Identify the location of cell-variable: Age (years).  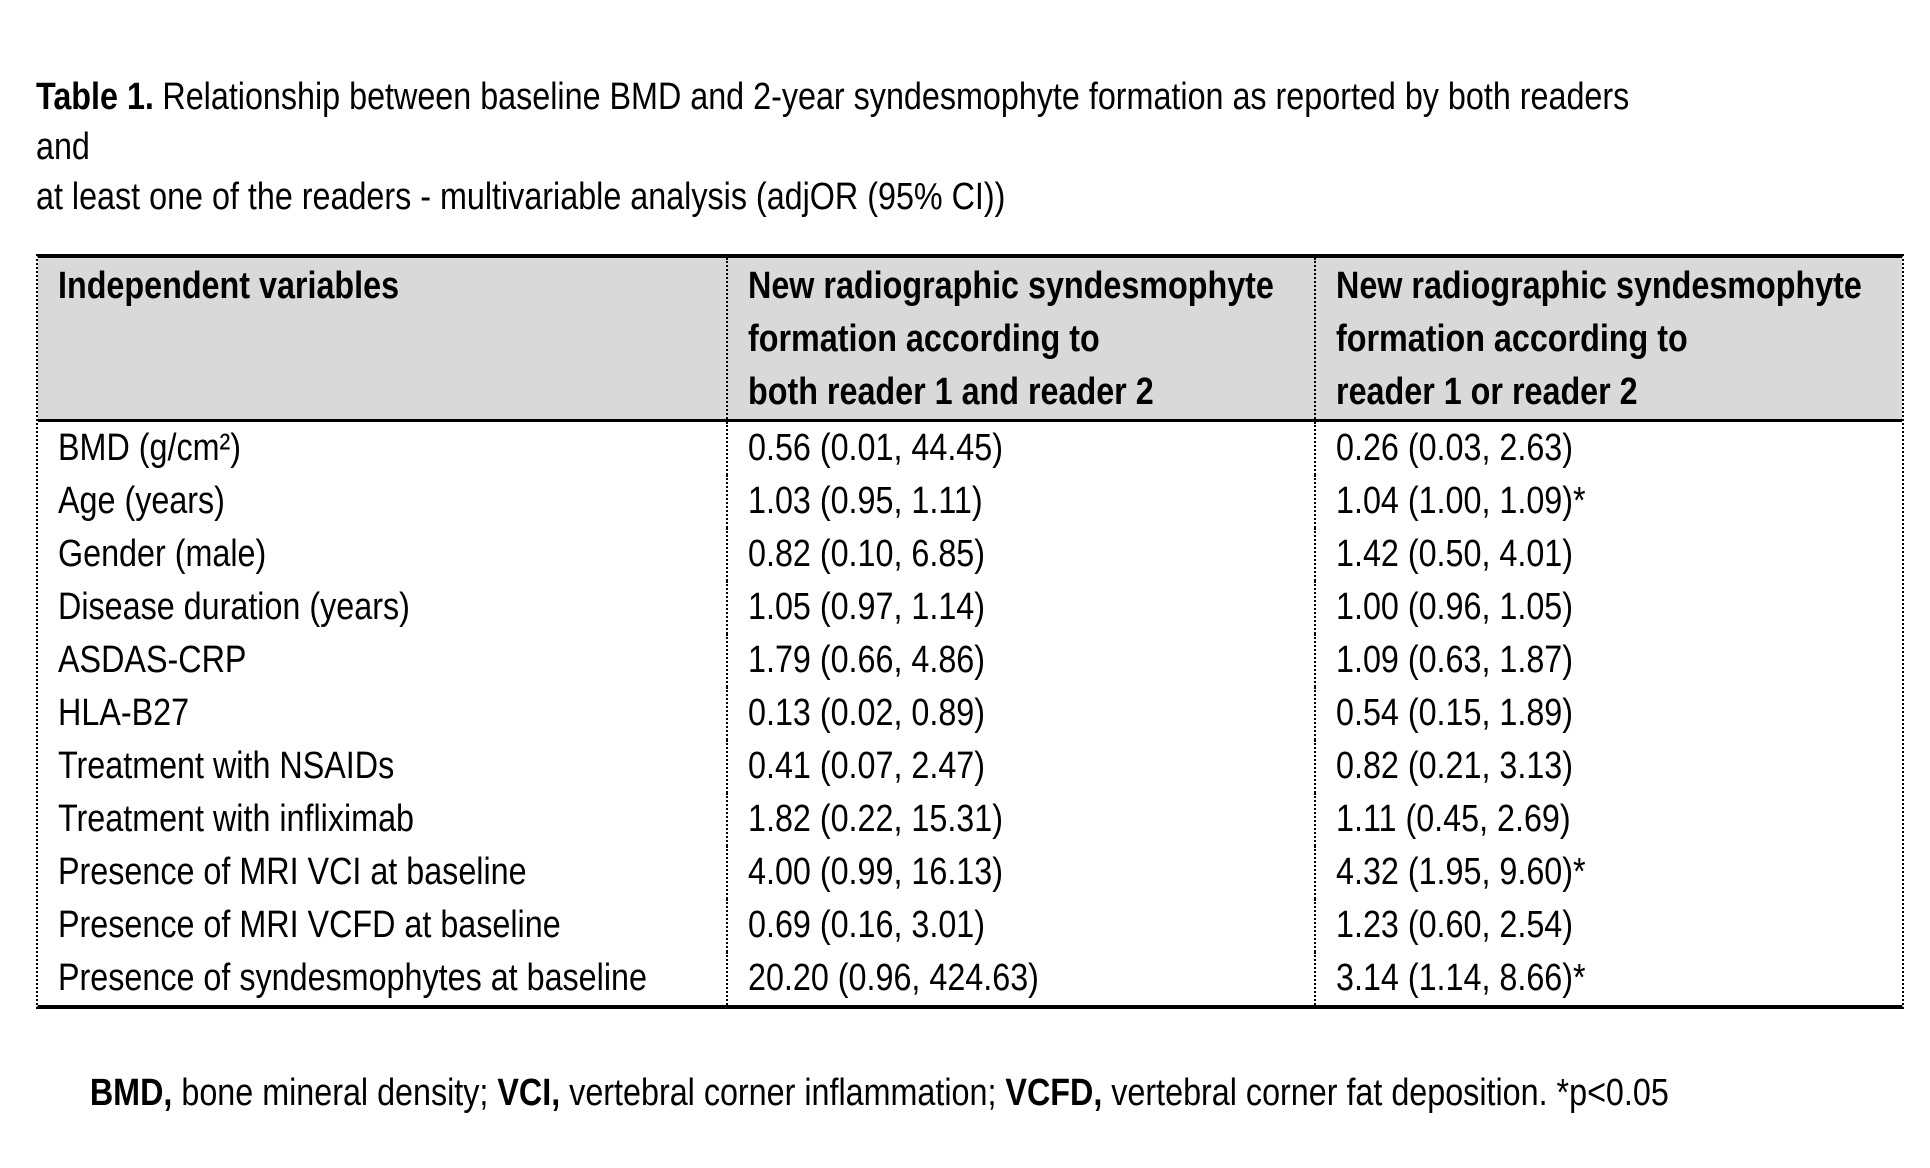
(141, 501).